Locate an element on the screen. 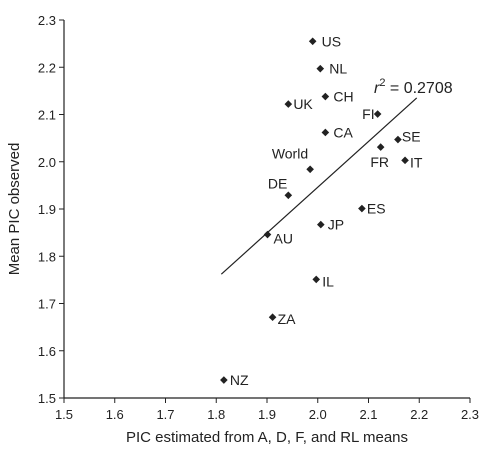  point-label: SE is located at coordinates (411, 137).